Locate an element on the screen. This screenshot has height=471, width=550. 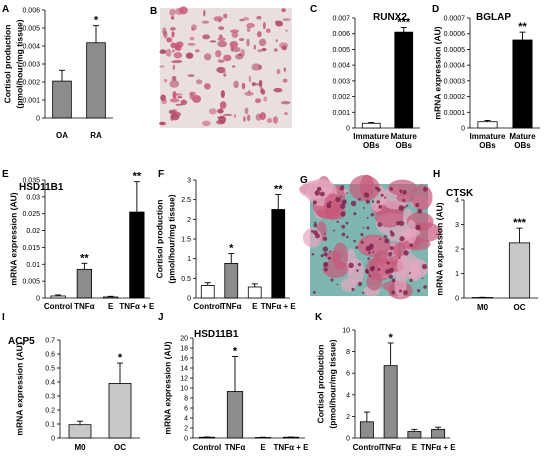
y-tick-label: 0.0004 is located at coordinates (455, 66).